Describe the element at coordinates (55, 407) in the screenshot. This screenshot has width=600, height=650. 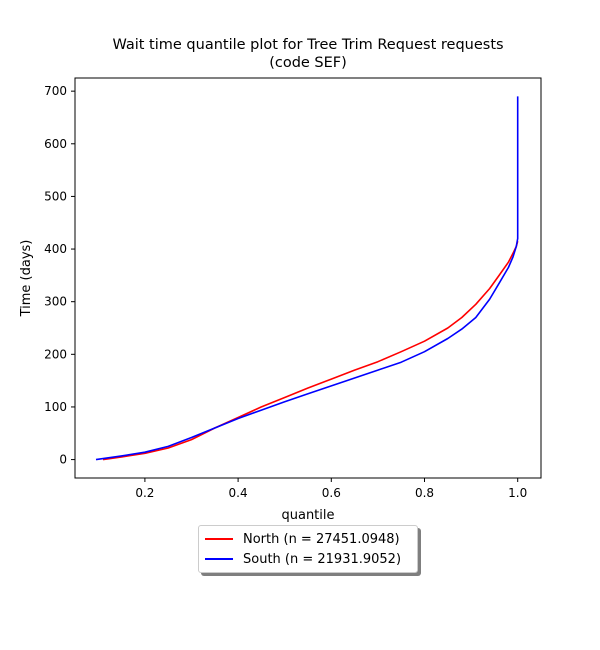
I see `y-tick-label: 100` at that location.